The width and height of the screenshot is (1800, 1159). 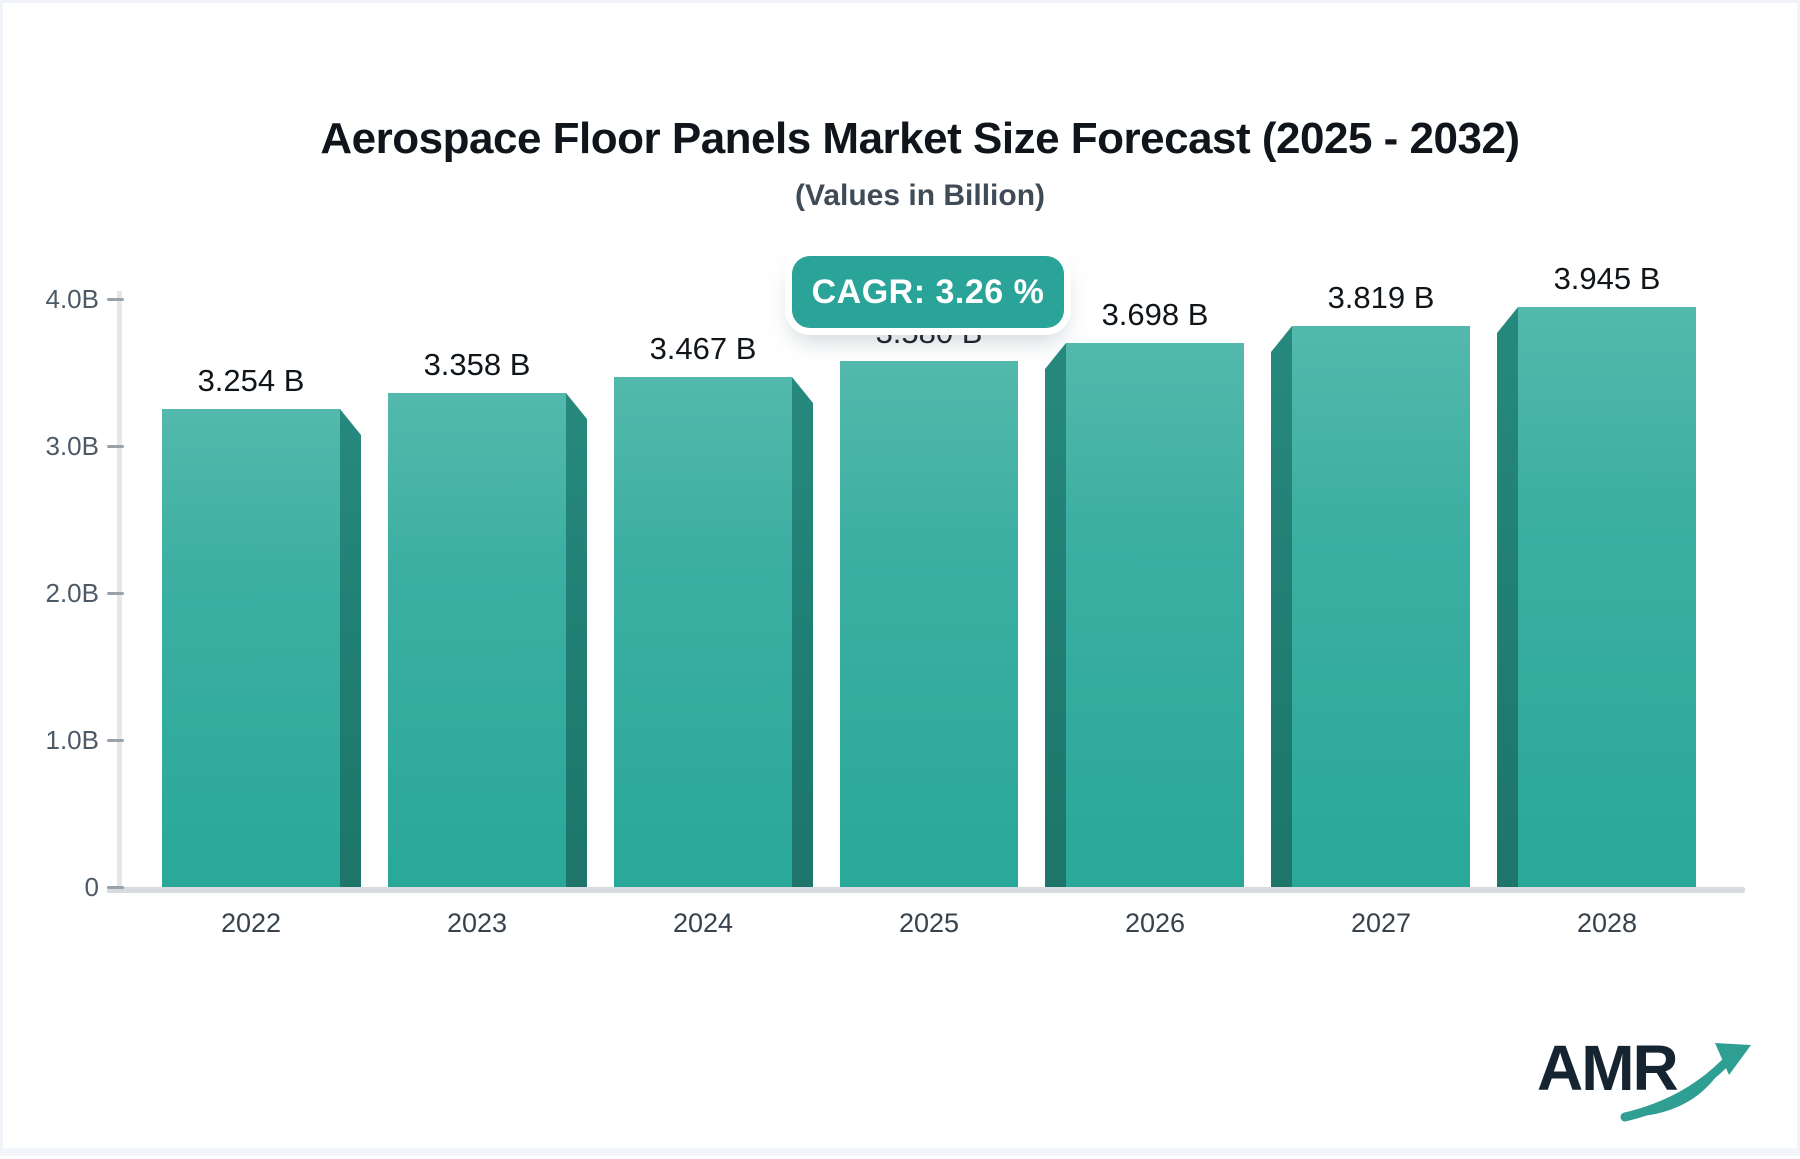 I want to click on x-axis-label-2024: 2024, so click(x=703, y=923).